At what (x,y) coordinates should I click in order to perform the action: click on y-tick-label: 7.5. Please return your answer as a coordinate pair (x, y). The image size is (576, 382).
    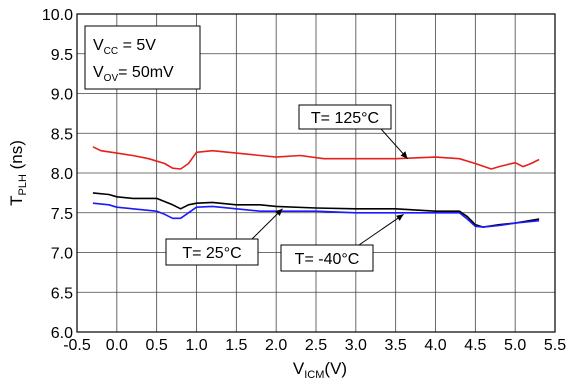
    Looking at the image, I should click on (62, 214).